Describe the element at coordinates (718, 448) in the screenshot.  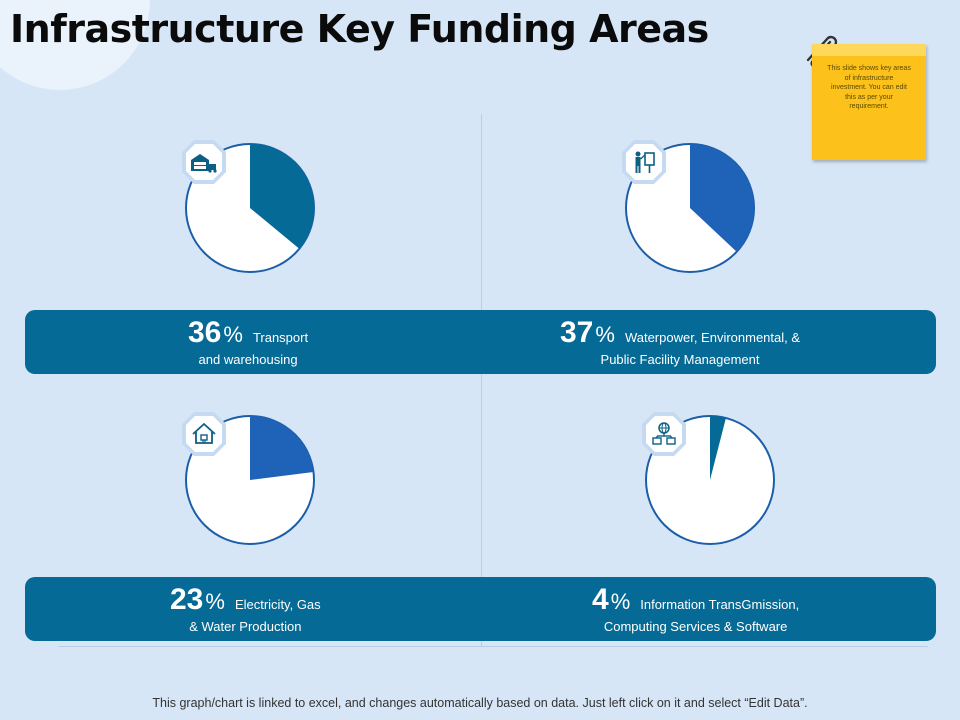
I see `pie-slice-information` at that location.